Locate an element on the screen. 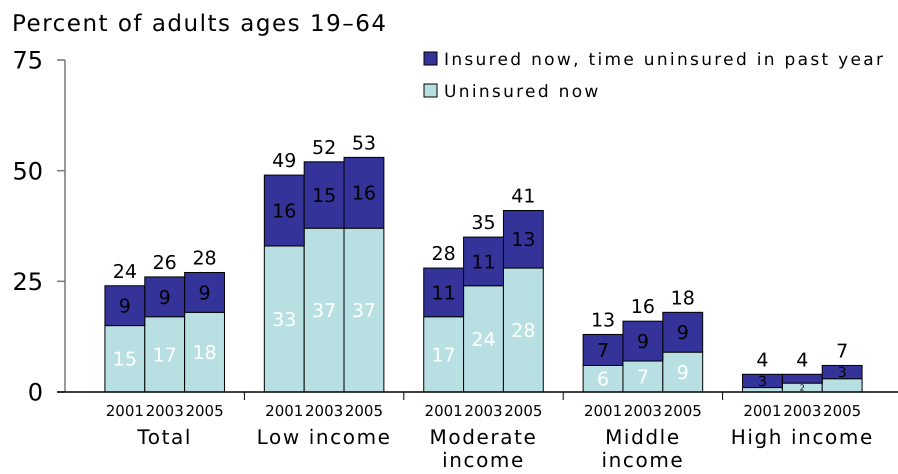 This screenshot has width=898, height=474. text: Moderate income is located at coordinates (484, 448).